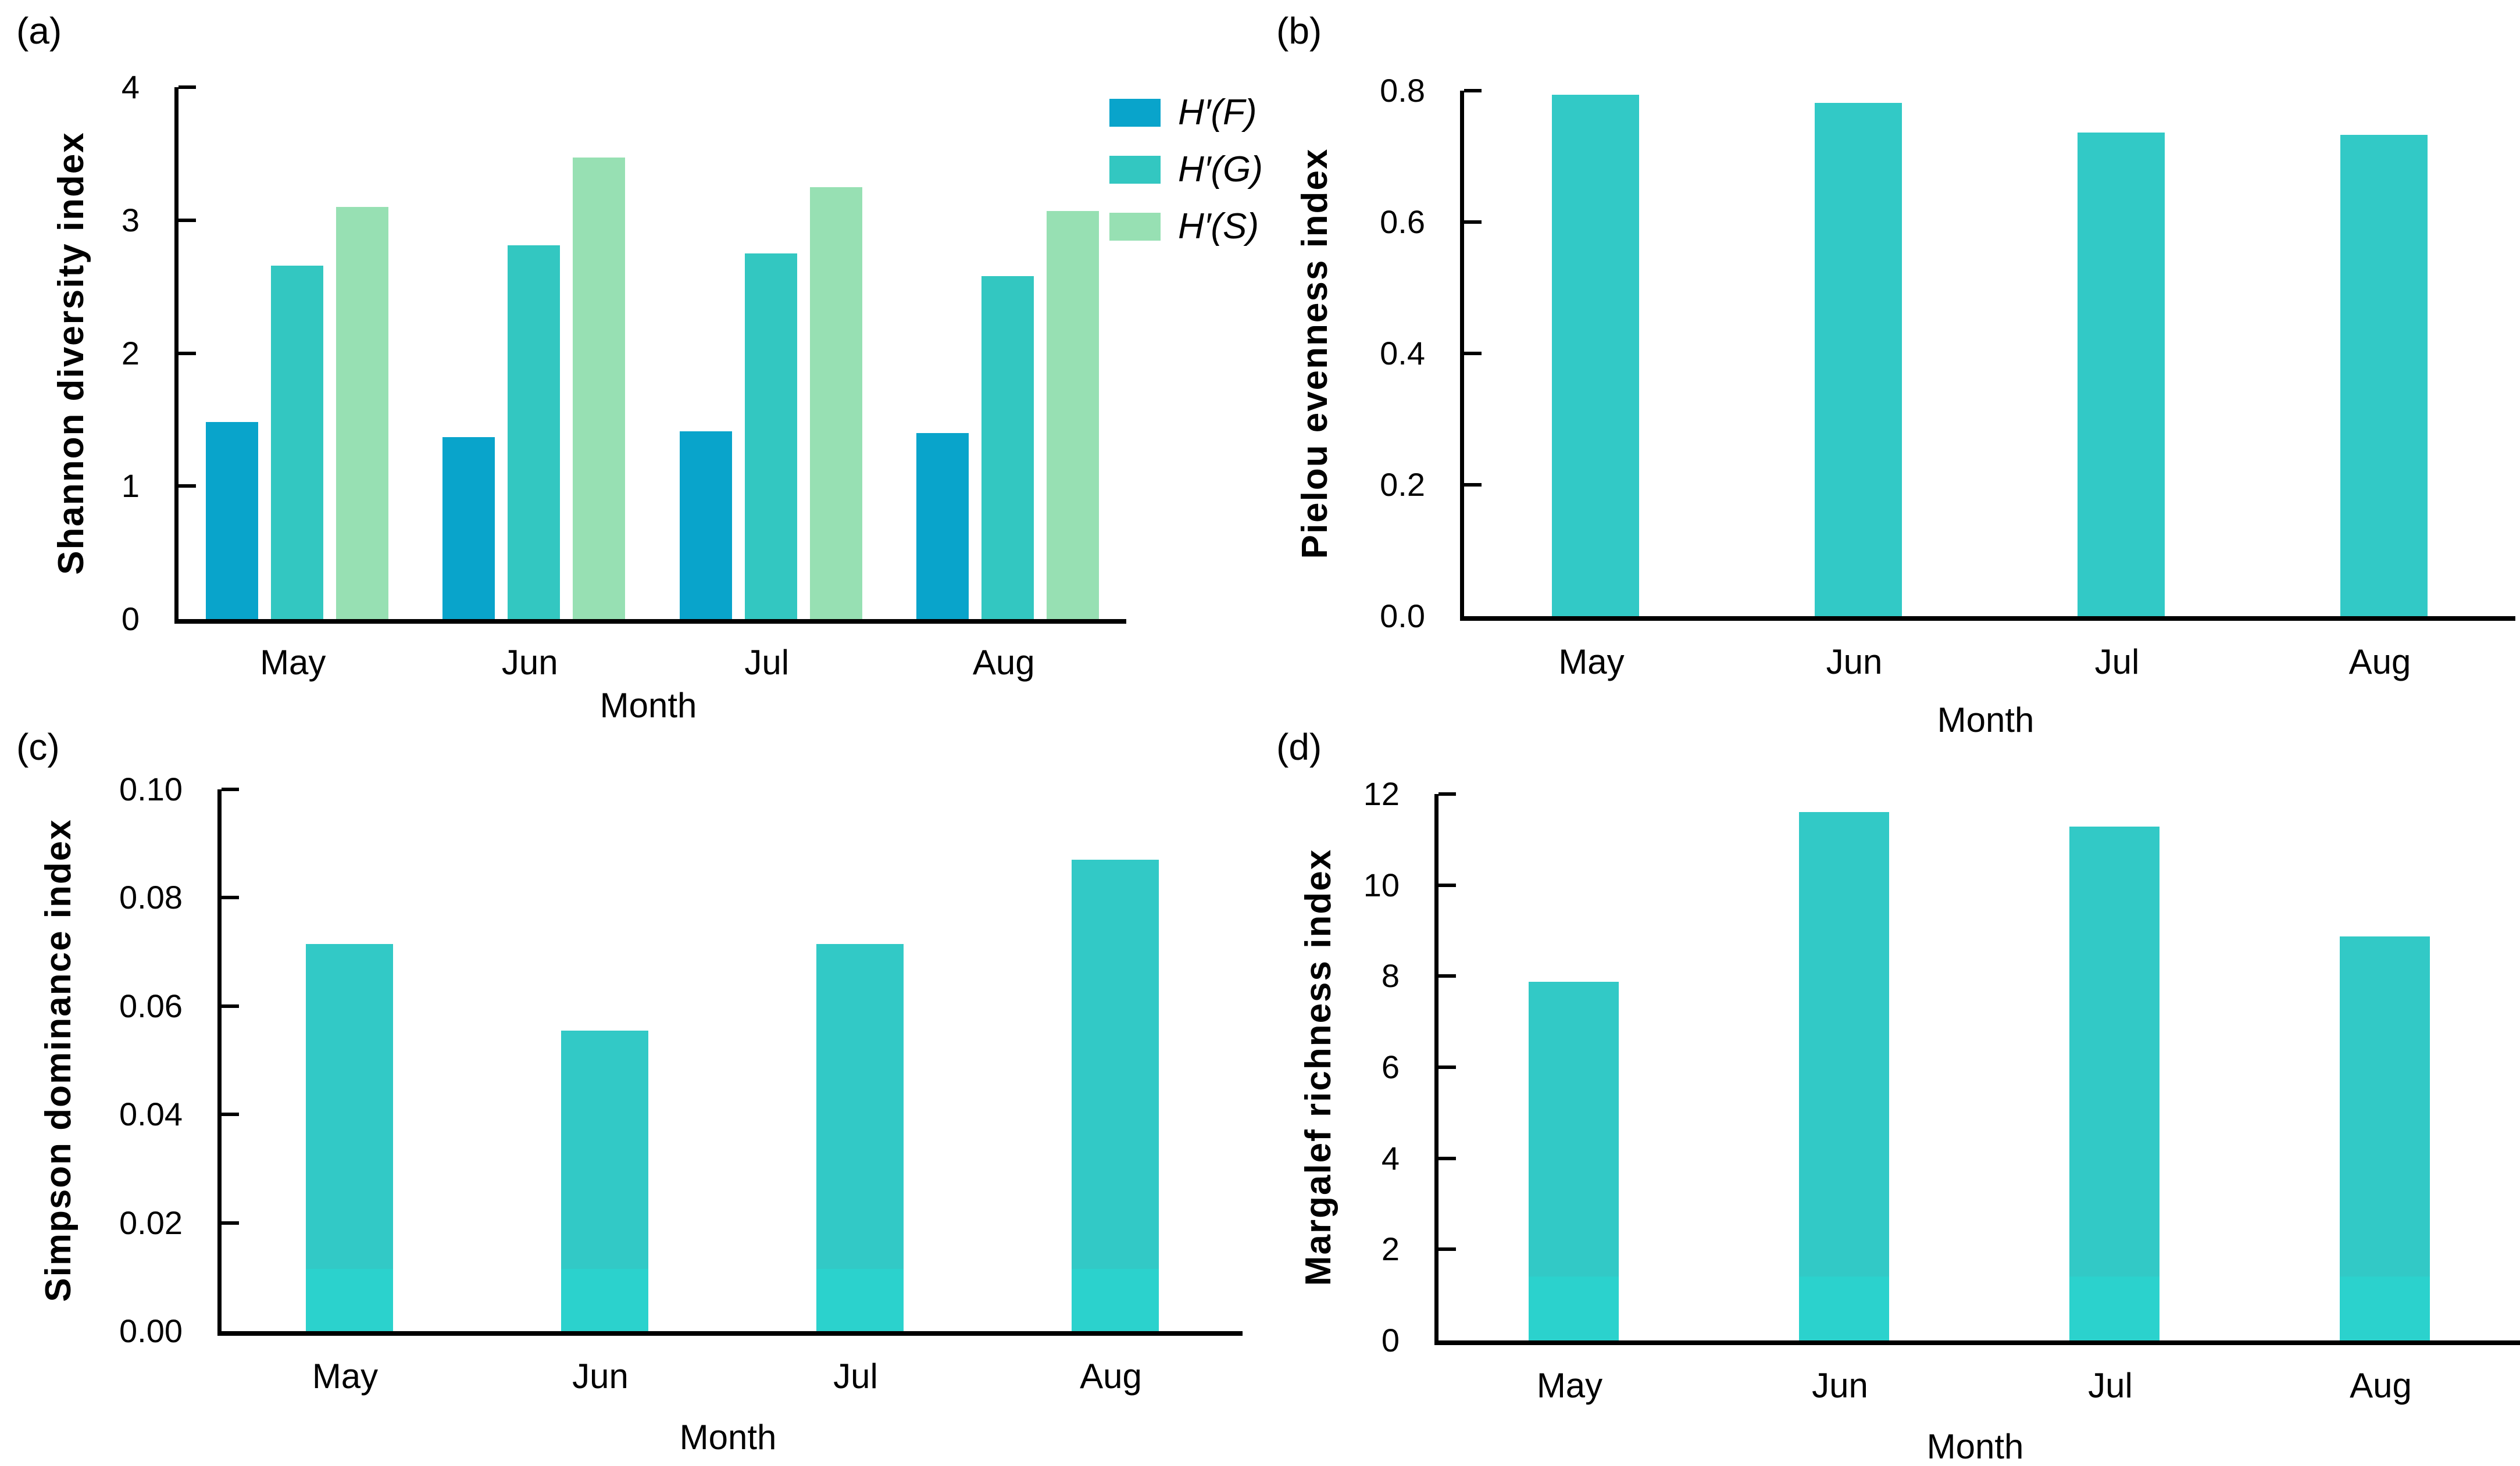 The image size is (2520, 1466). I want to click on y-tick-label: 0.04, so click(151, 1114).